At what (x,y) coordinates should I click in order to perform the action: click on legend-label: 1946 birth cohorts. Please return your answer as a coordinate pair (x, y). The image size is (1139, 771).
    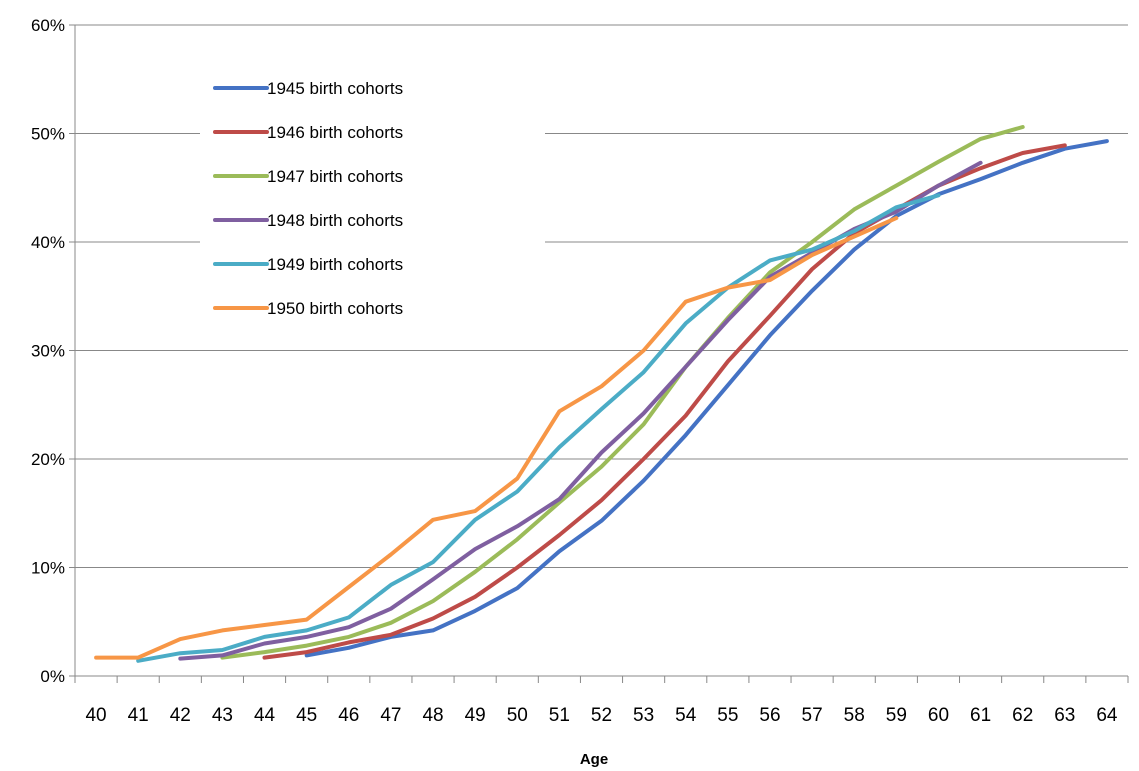
    Looking at the image, I should click on (335, 132).